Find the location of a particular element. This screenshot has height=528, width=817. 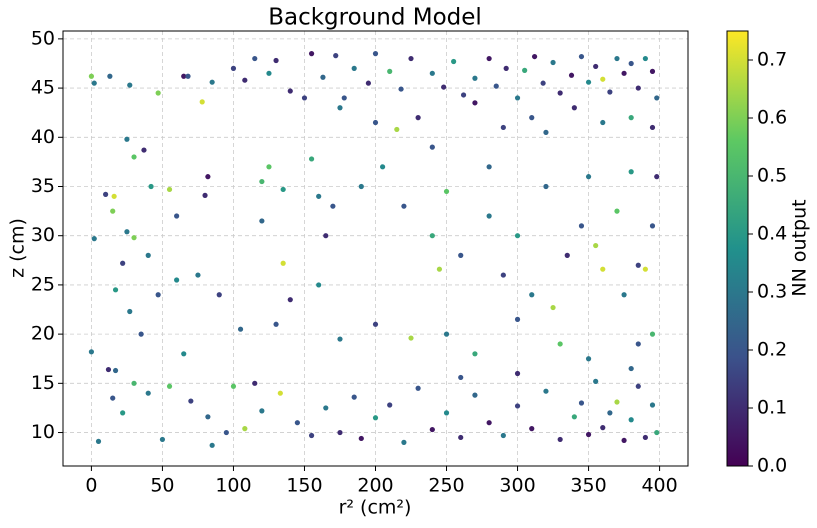

y-tick-label: 15 is located at coordinates (43, 383).